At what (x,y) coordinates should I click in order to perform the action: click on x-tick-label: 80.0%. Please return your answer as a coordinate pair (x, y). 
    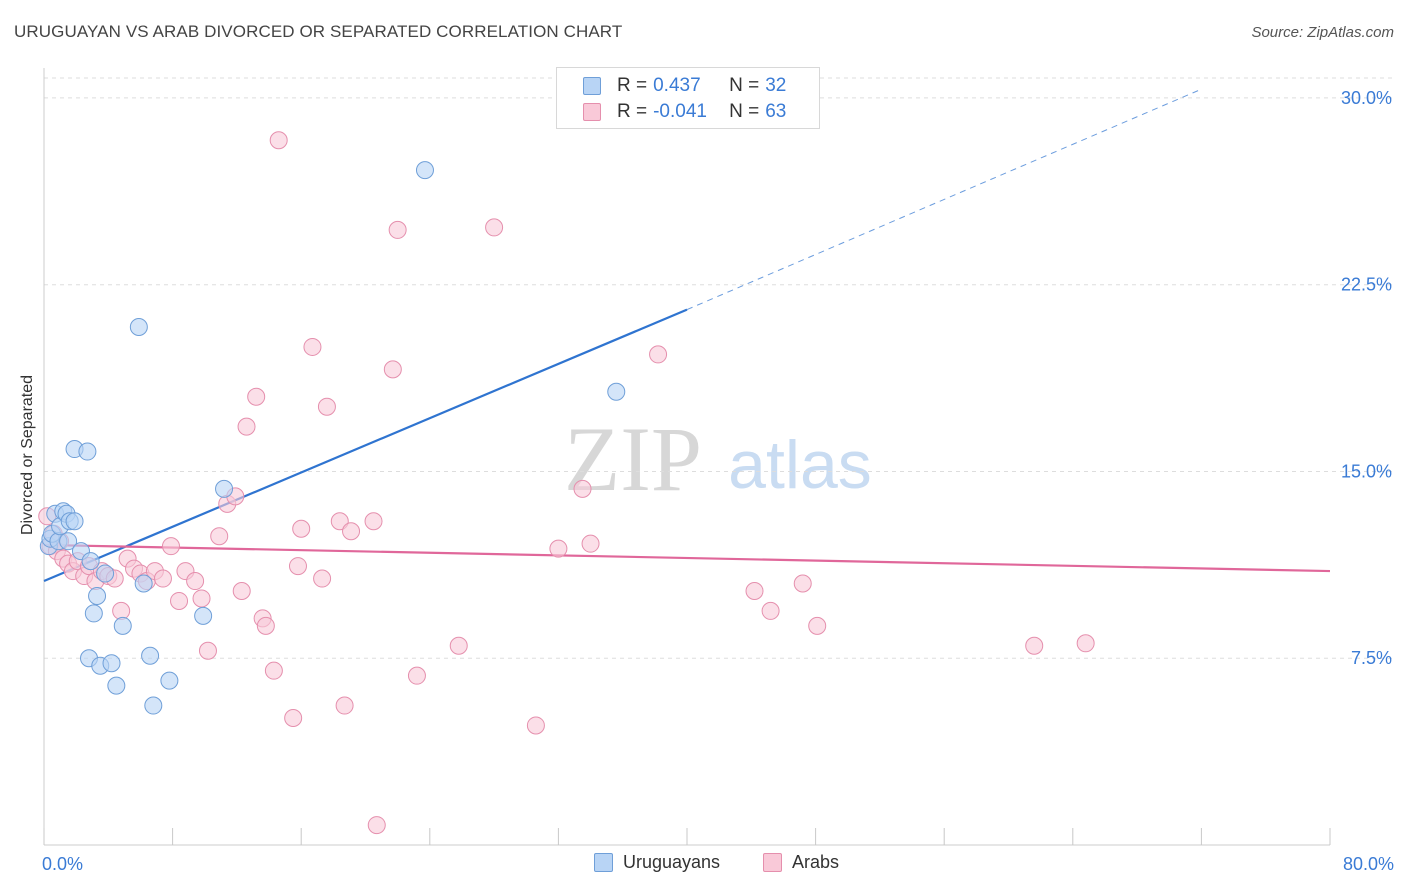
    Looking at the image, I should click on (1368, 864).